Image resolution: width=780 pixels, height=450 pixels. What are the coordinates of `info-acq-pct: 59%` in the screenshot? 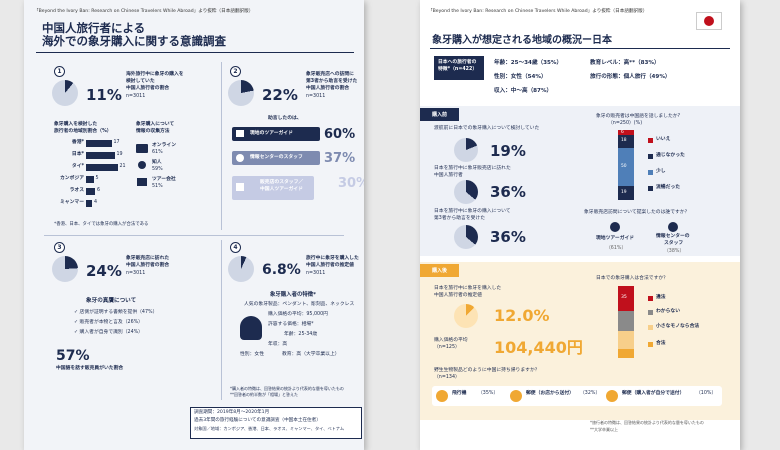 It's located at (157, 169).